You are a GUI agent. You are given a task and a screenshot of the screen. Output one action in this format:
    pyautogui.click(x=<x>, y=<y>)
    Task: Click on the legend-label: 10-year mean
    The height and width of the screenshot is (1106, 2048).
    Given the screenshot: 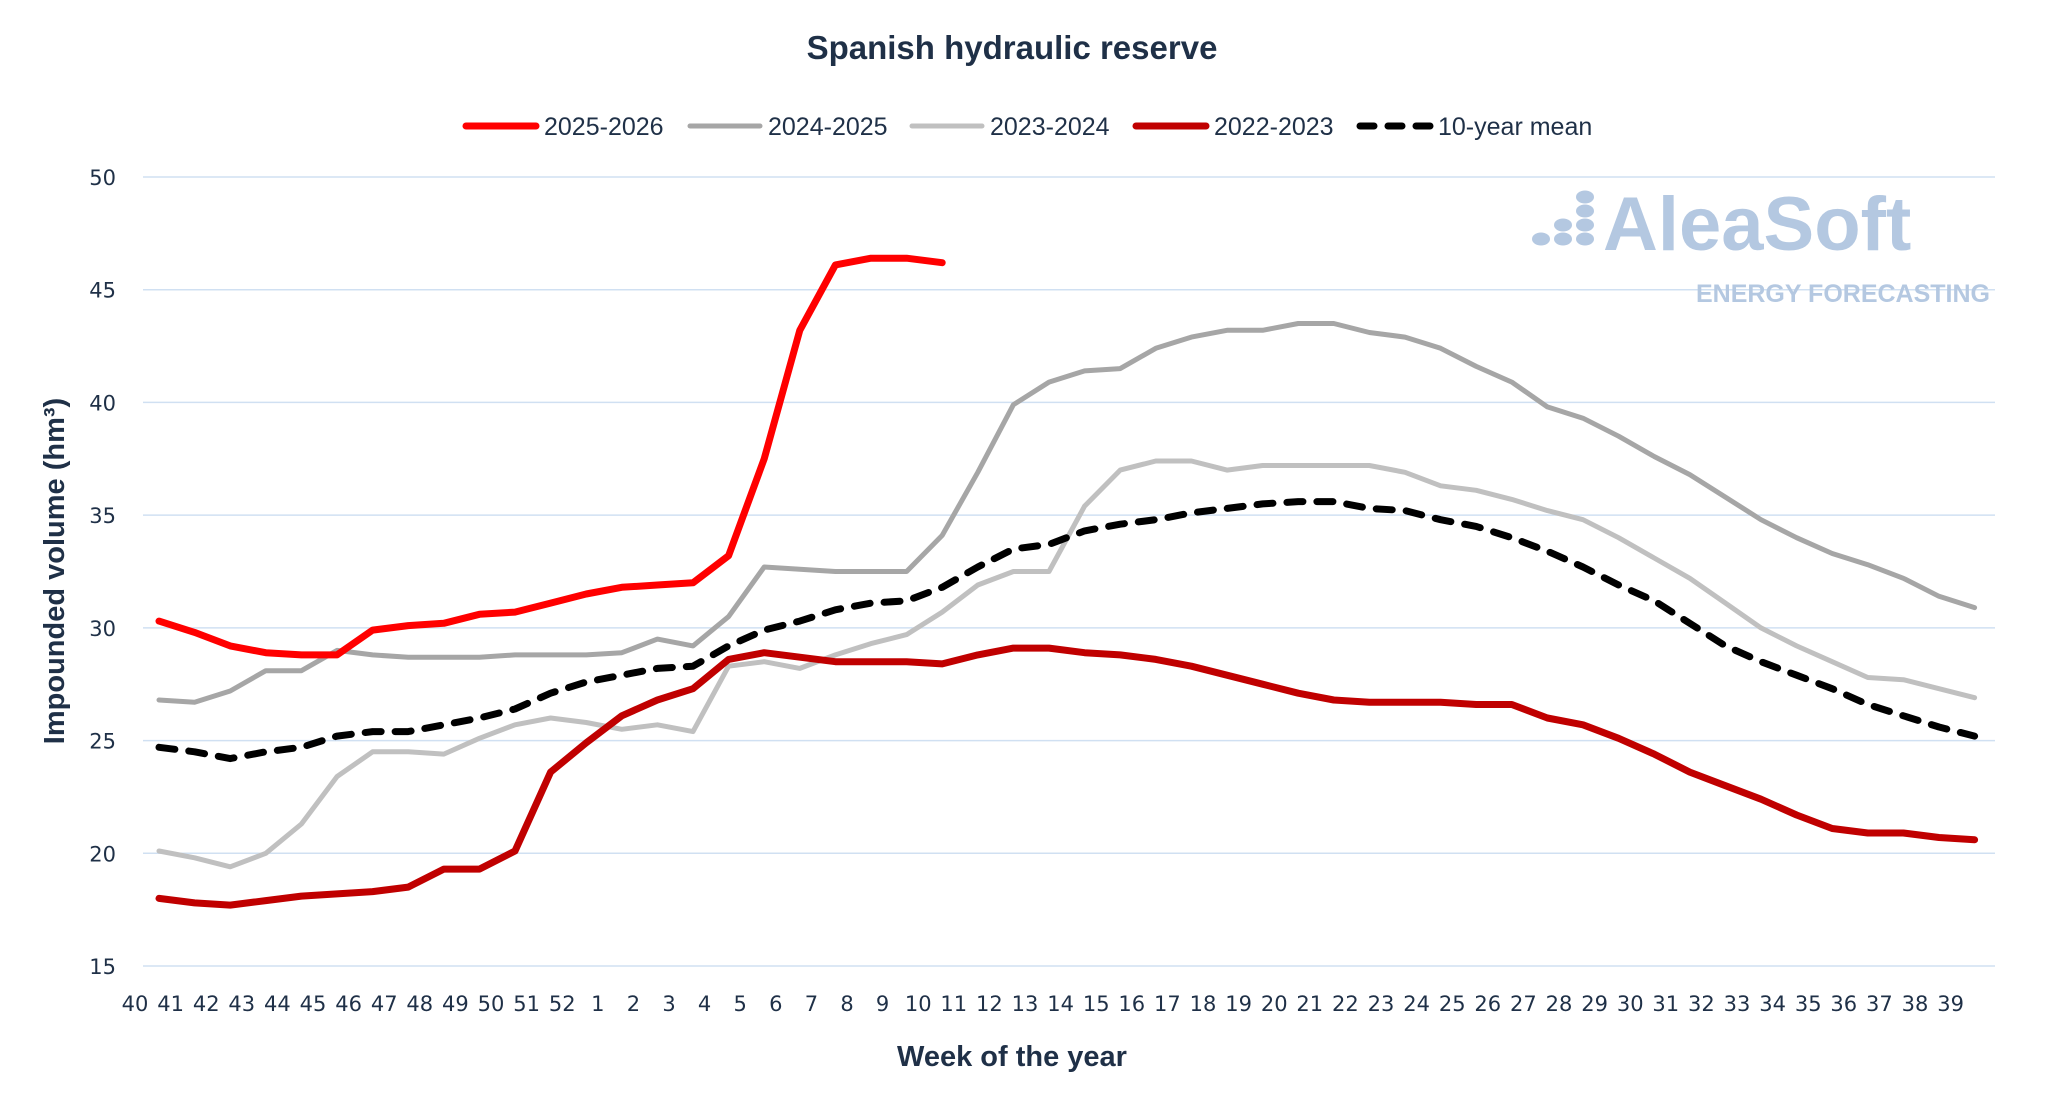 What is the action you would take?
    pyautogui.click(x=1515, y=127)
    